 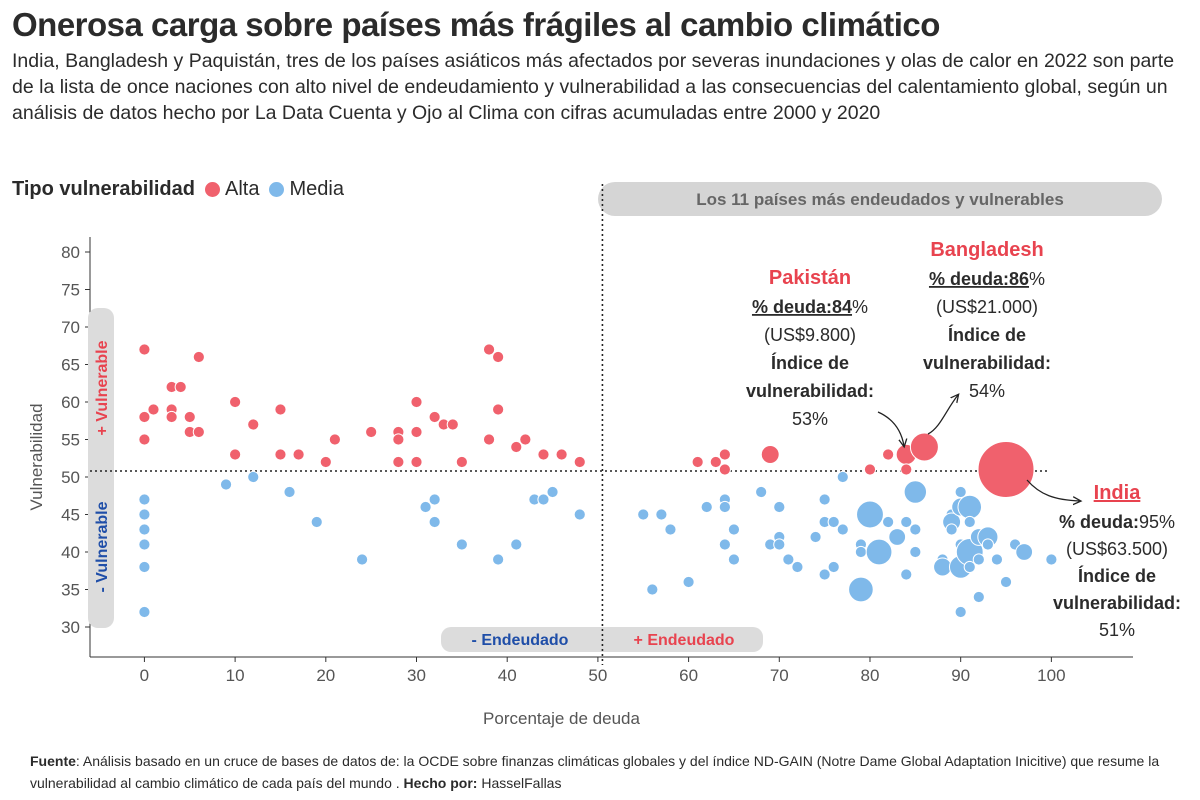 I want to click on bangladesh-debt-label: % deuda:, so click(x=969, y=279).